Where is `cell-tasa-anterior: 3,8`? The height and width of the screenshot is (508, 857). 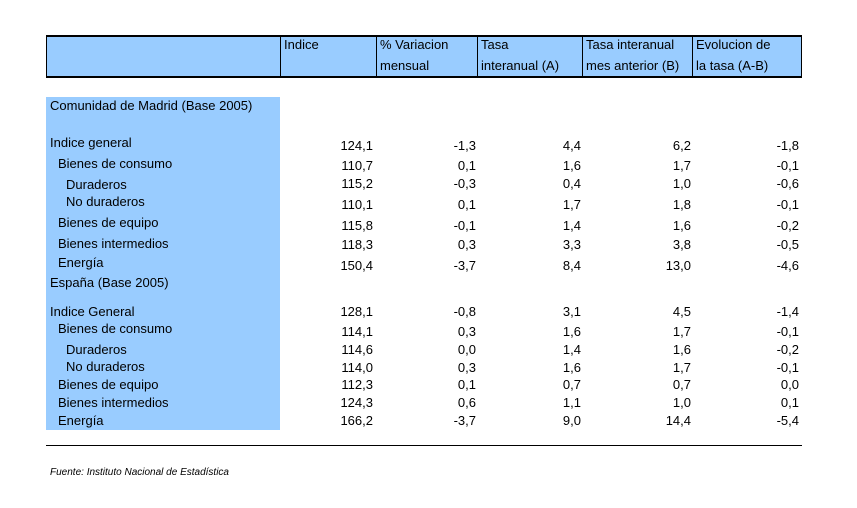
cell-tasa-anterior: 3,8 is located at coordinates (681, 244).